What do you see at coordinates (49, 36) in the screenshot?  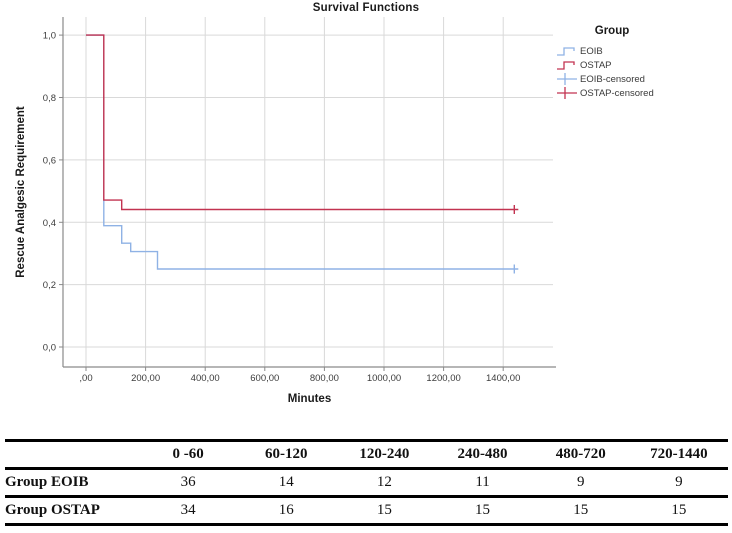 I see `y-tick-label: 1,0` at bounding box center [49, 36].